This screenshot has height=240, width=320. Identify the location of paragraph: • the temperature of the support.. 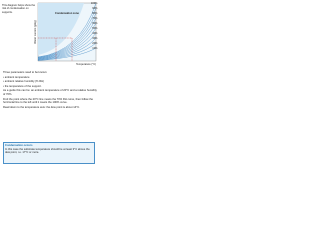
(22, 86).